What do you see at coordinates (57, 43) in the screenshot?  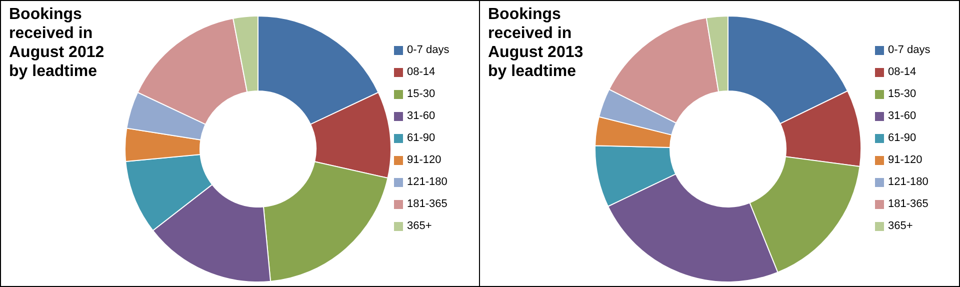 I see `text: Bookings received in August 2012 by leadtime` at bounding box center [57, 43].